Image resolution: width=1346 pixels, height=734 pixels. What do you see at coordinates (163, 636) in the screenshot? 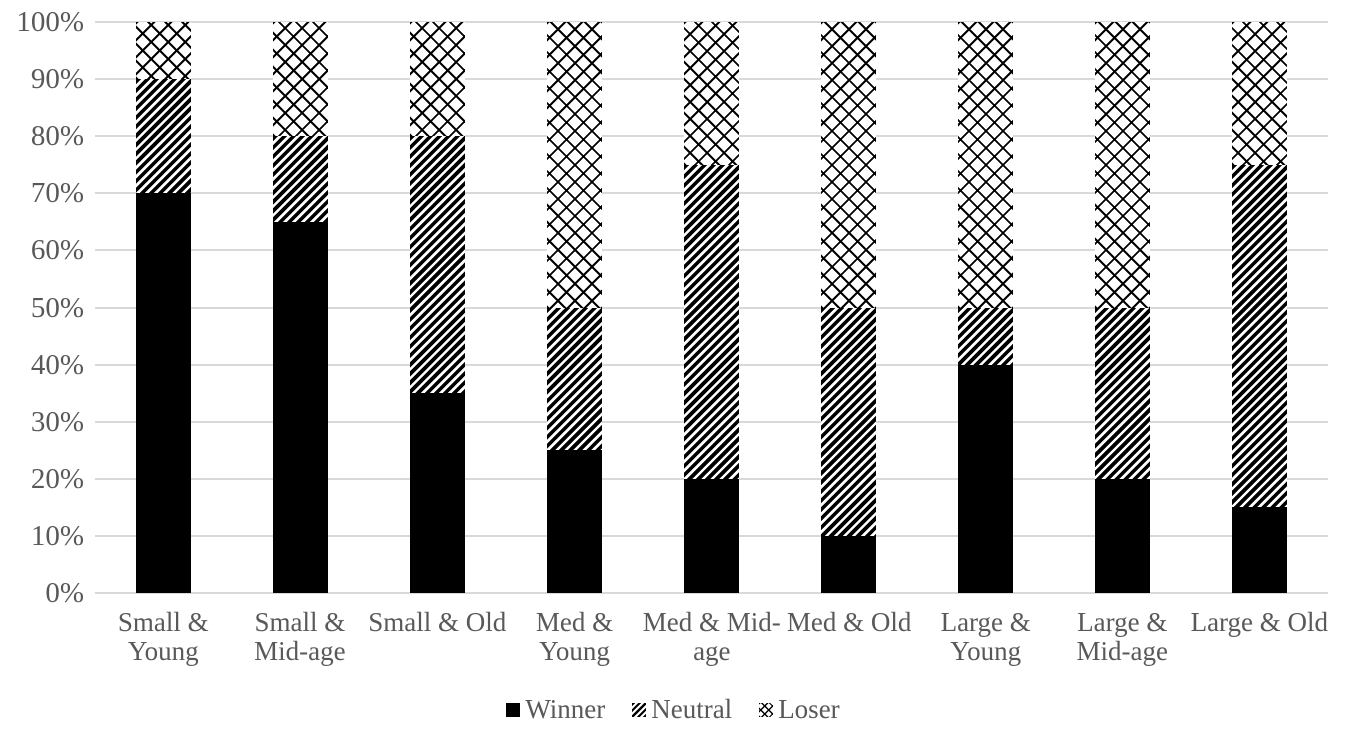
I see `x-tick-label-small-young: Small & Young` at bounding box center [163, 636].